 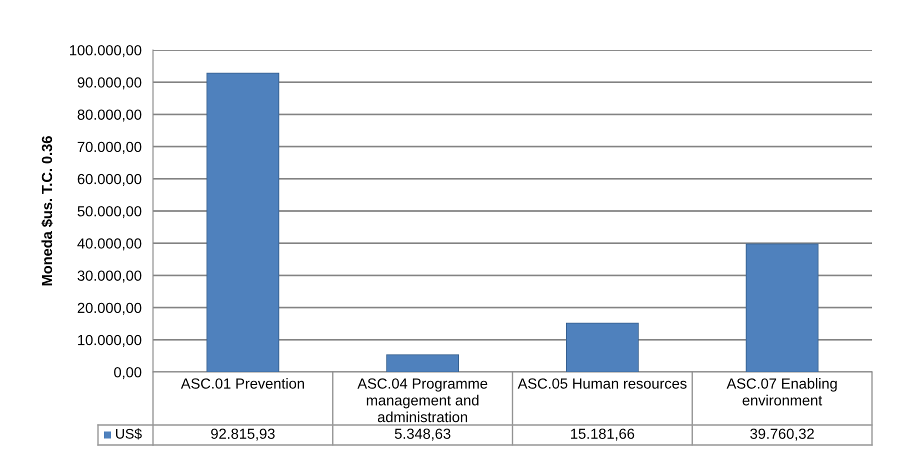 I want to click on y-tick-label: 10.000,00, so click(x=110, y=340).